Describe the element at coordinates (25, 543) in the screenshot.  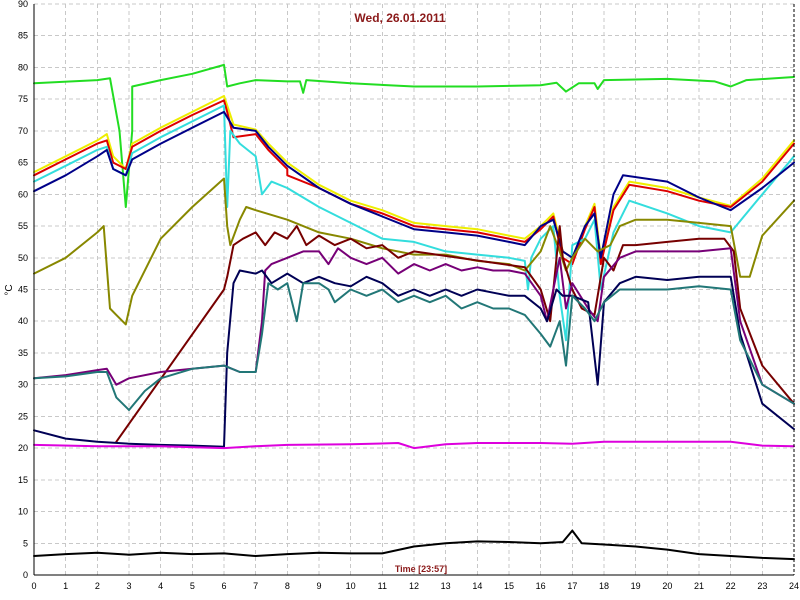
I see `y-tick-label: 5` at that location.